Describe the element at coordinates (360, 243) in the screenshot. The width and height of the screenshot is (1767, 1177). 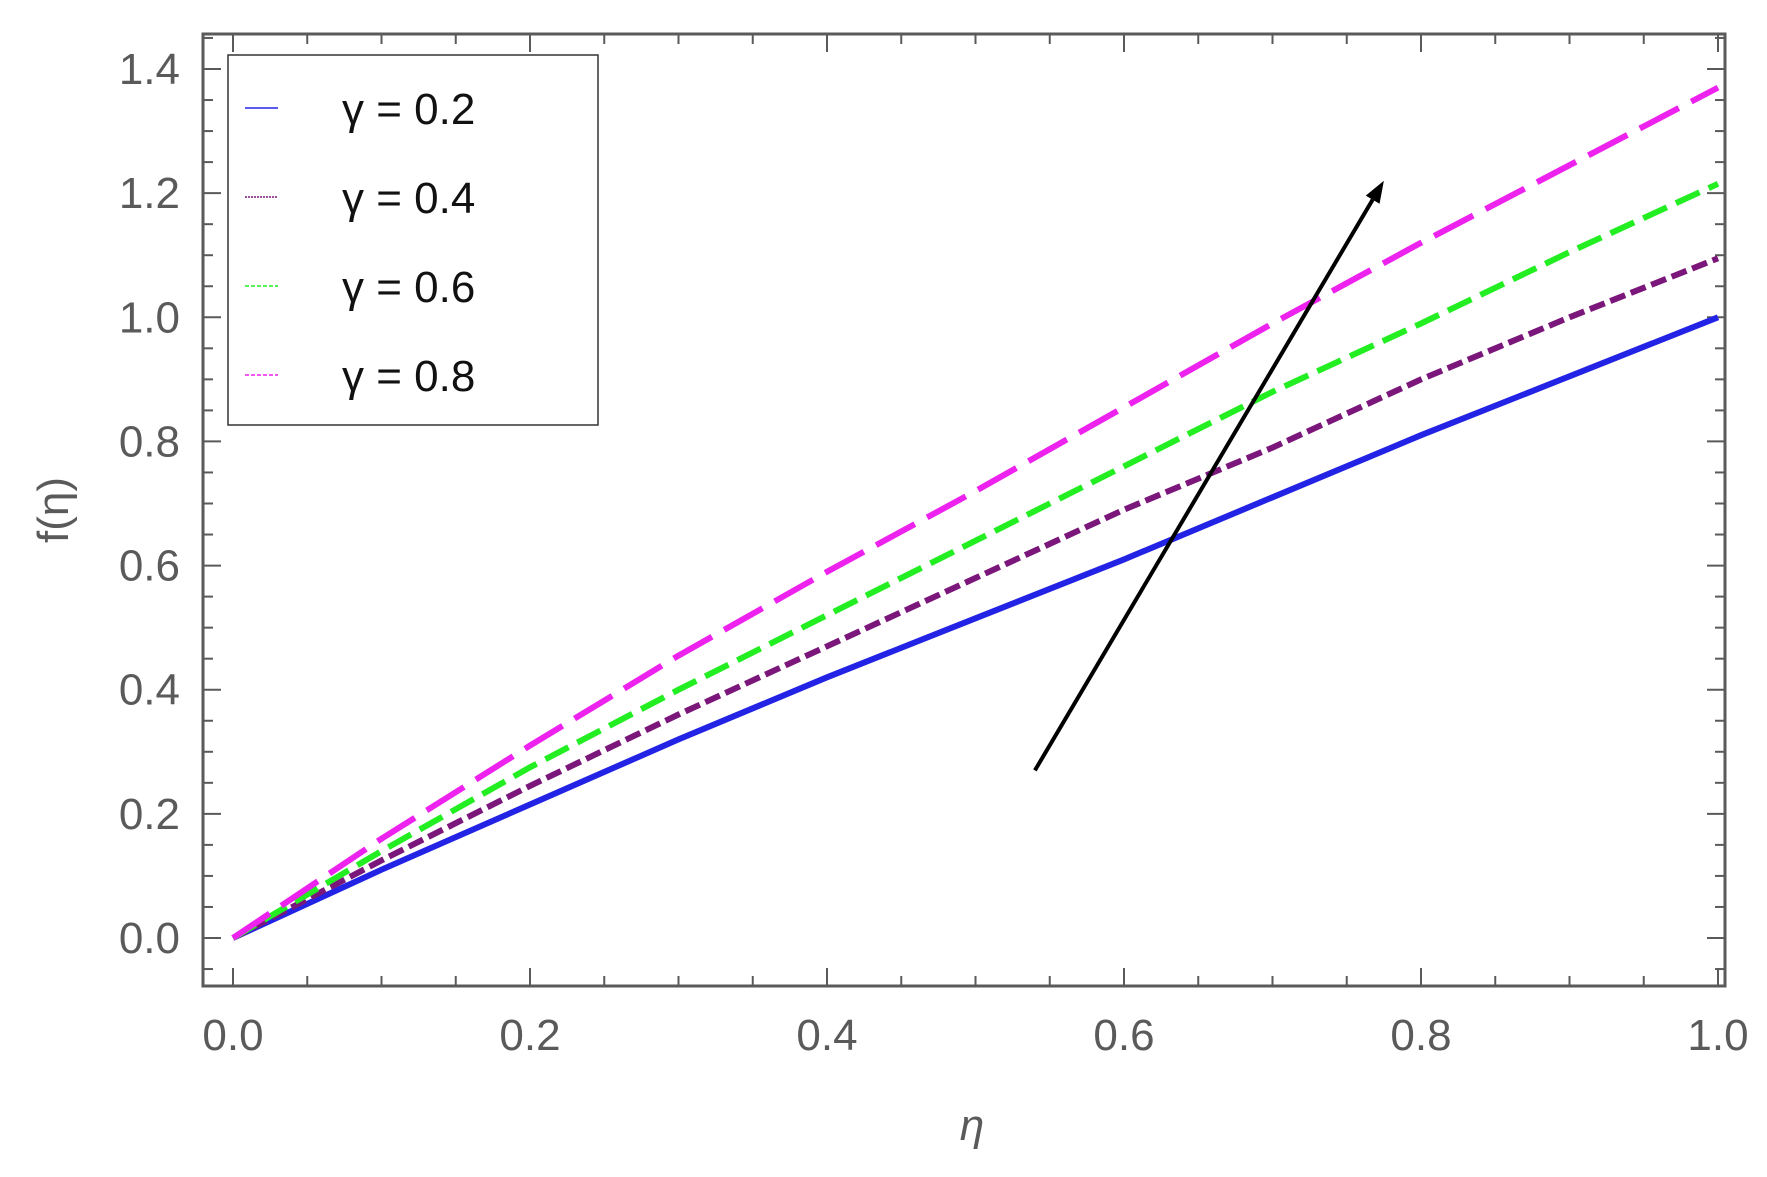
I see `legend-items: γ = 0.2 γ = 0.4 γ = 0.6 γ = 0.8` at that location.